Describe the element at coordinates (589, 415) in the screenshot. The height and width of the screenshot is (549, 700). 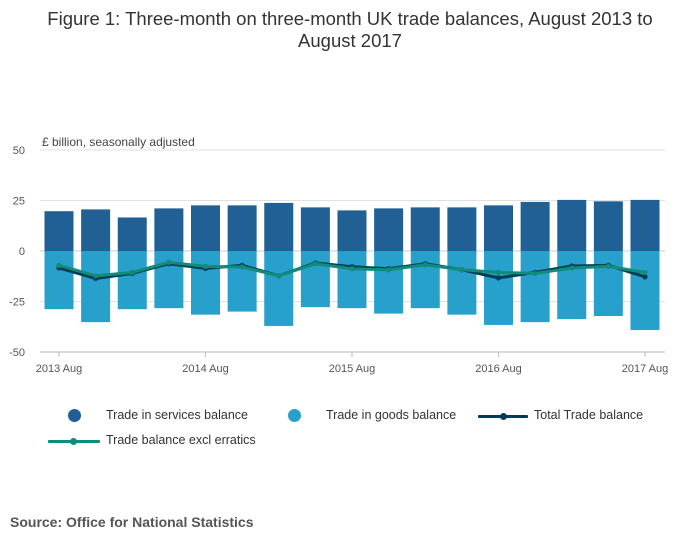
I see `legend-total-label: Total Trade balance` at that location.